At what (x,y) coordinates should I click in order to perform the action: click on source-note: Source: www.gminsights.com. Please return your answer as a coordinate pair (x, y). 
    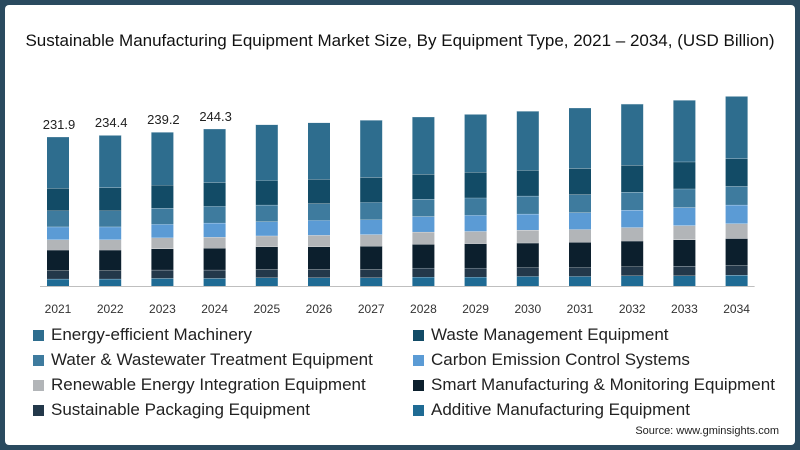
    Looking at the image, I should click on (707, 431).